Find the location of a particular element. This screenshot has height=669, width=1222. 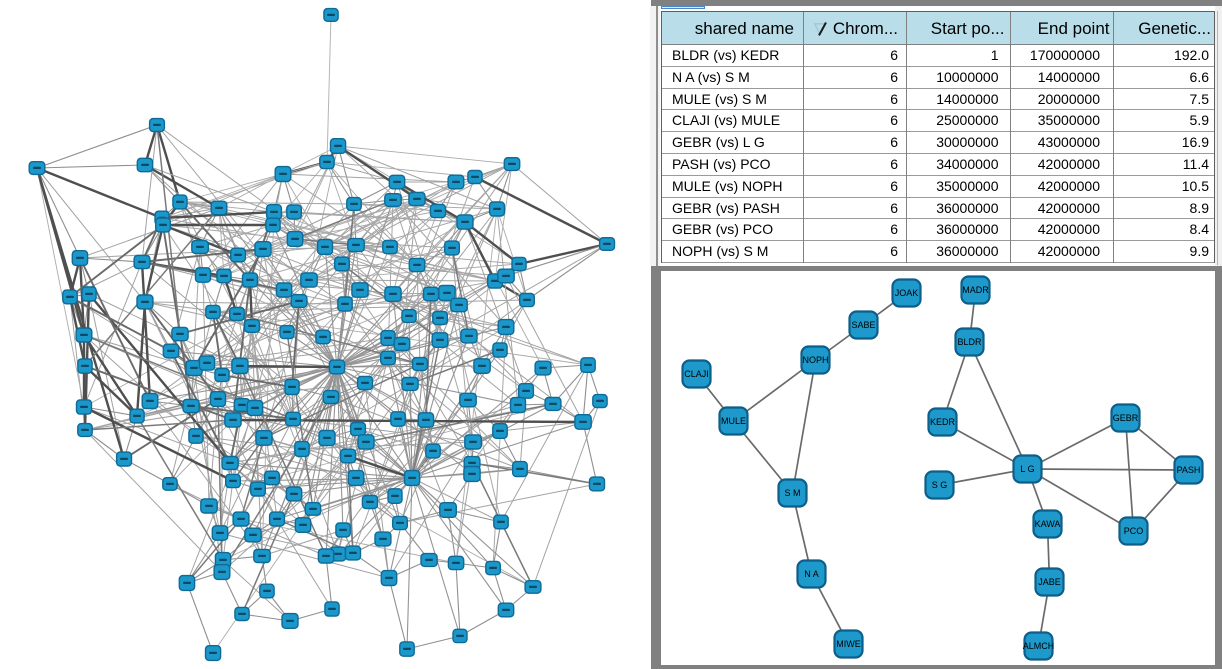

svg-text: MIWE is located at coordinates (848, 644).